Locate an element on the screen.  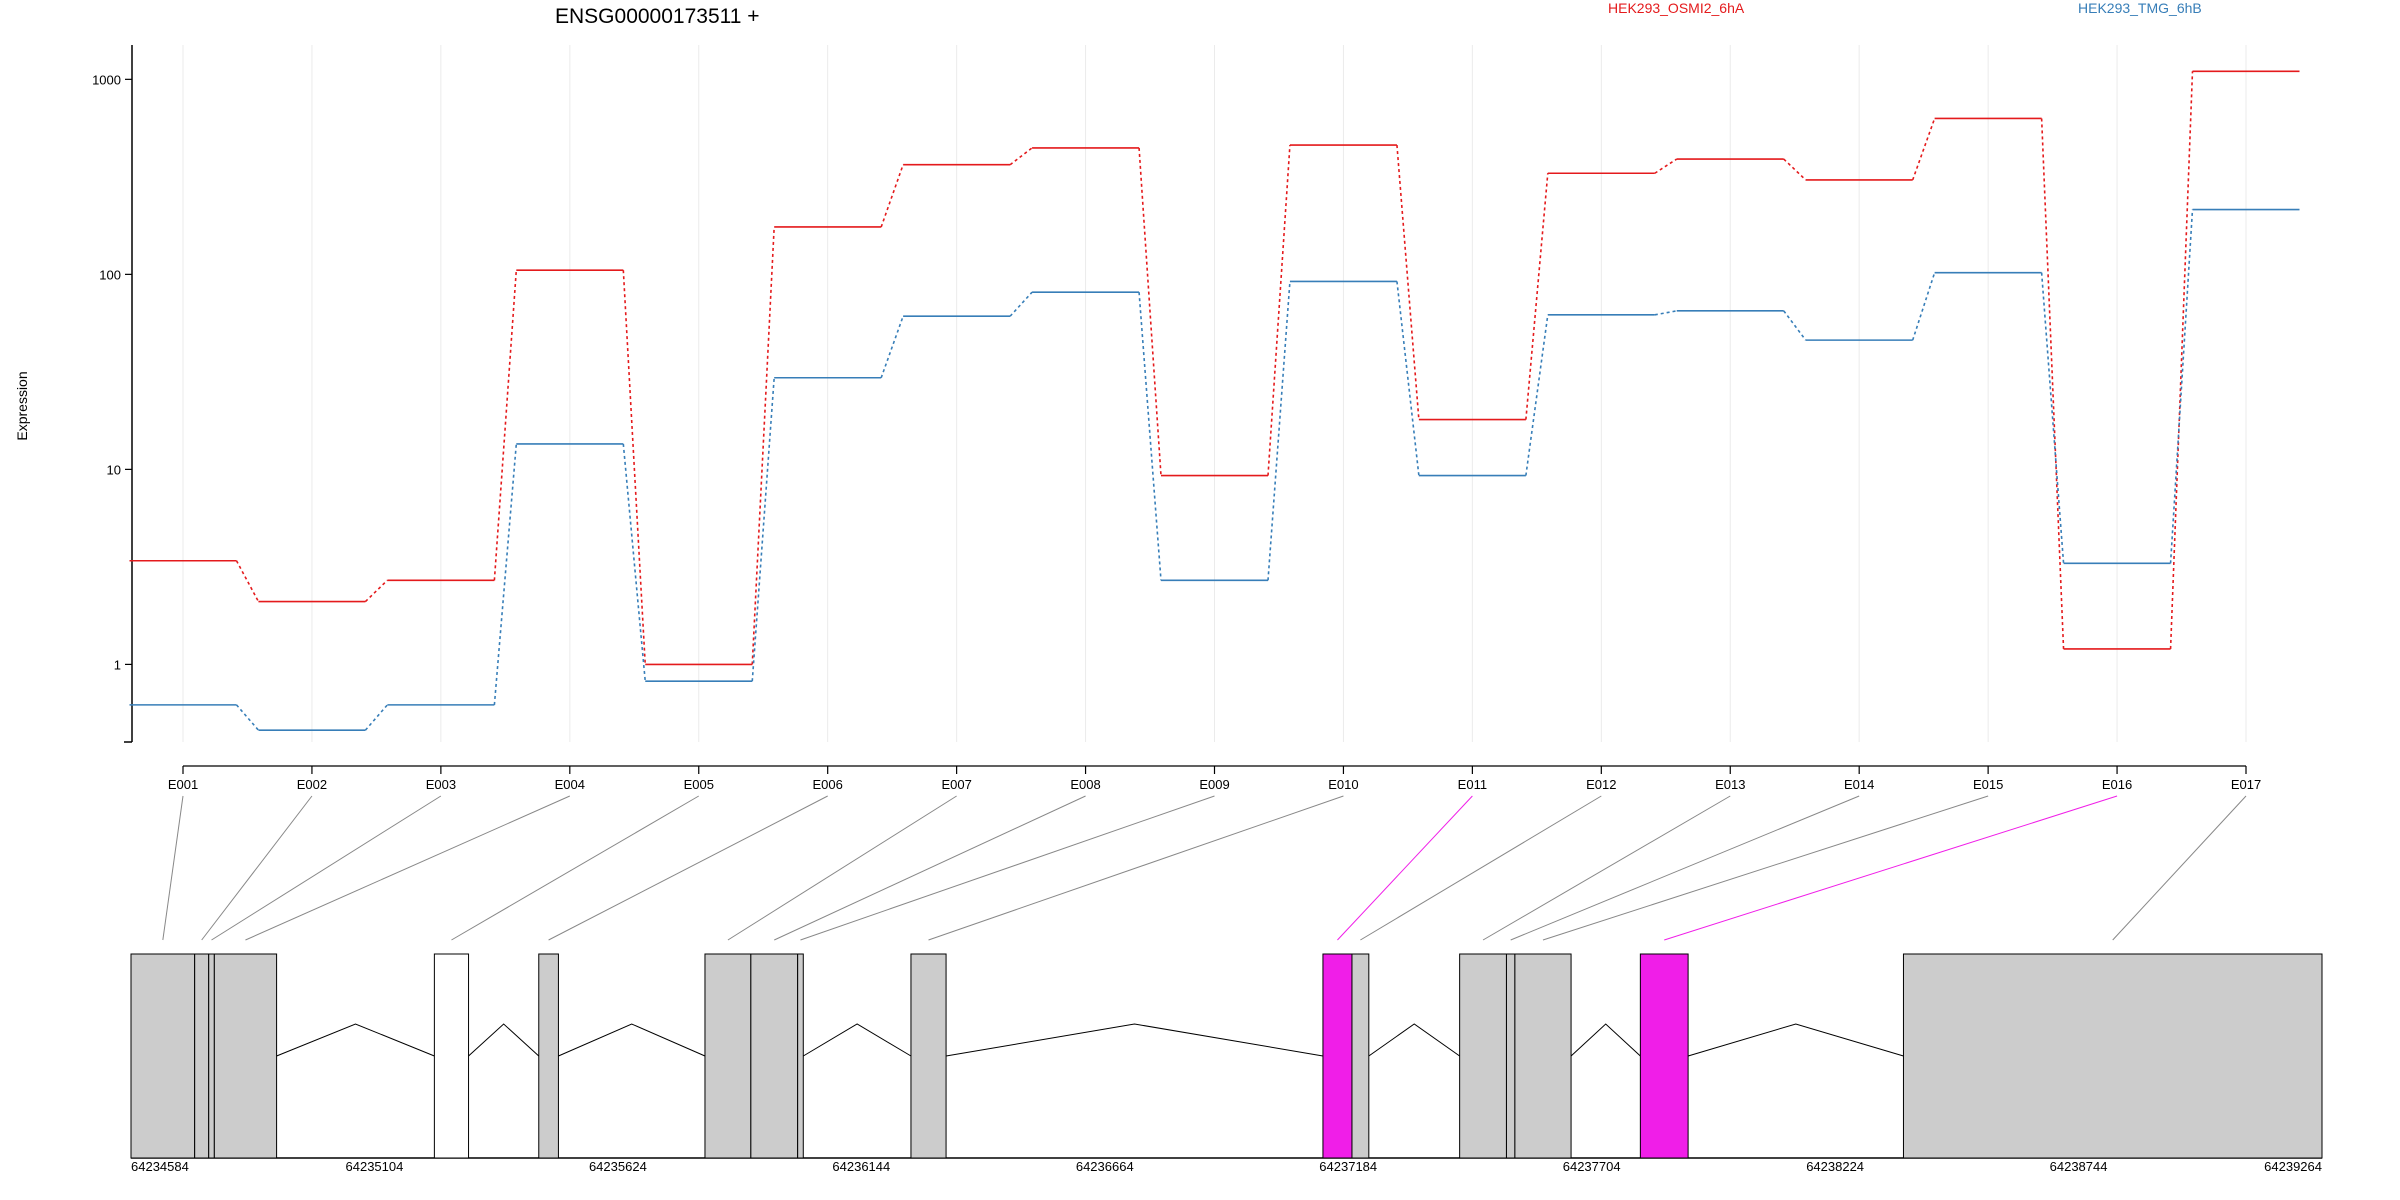
x-tick-label: E003 is located at coordinates (441, 784).